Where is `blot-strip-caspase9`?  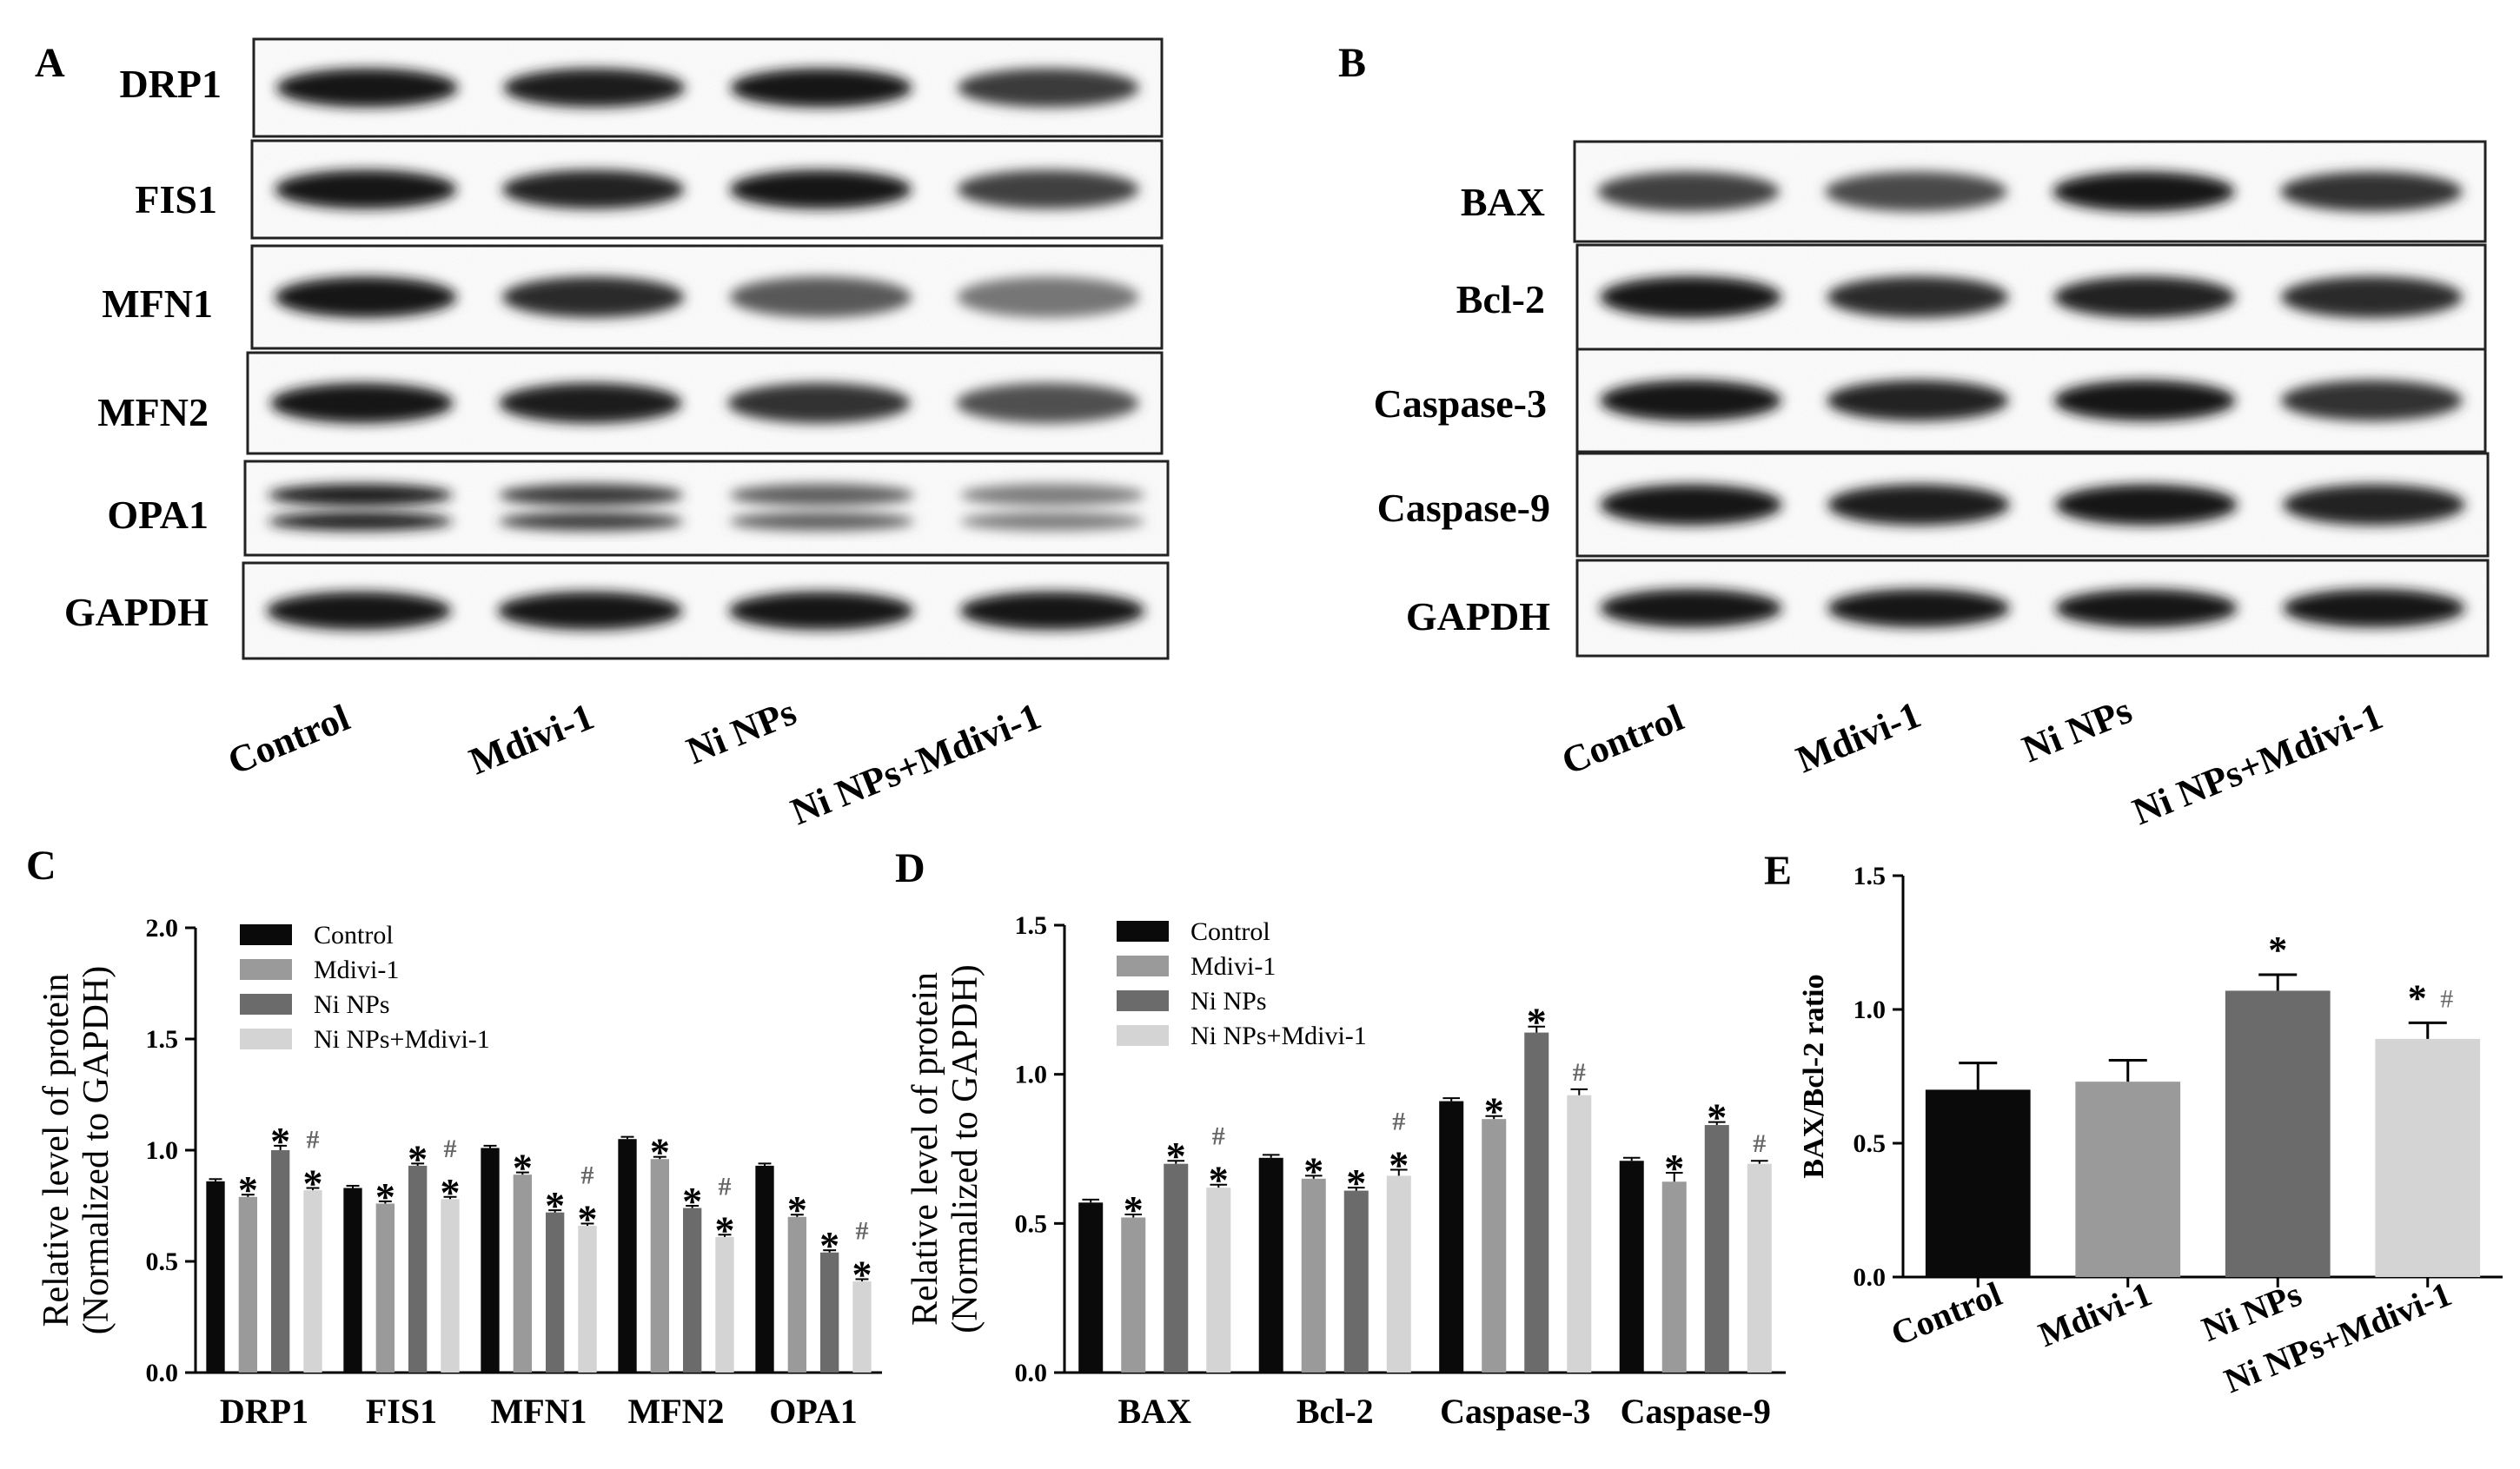 blot-strip-caspase9 is located at coordinates (2032, 505).